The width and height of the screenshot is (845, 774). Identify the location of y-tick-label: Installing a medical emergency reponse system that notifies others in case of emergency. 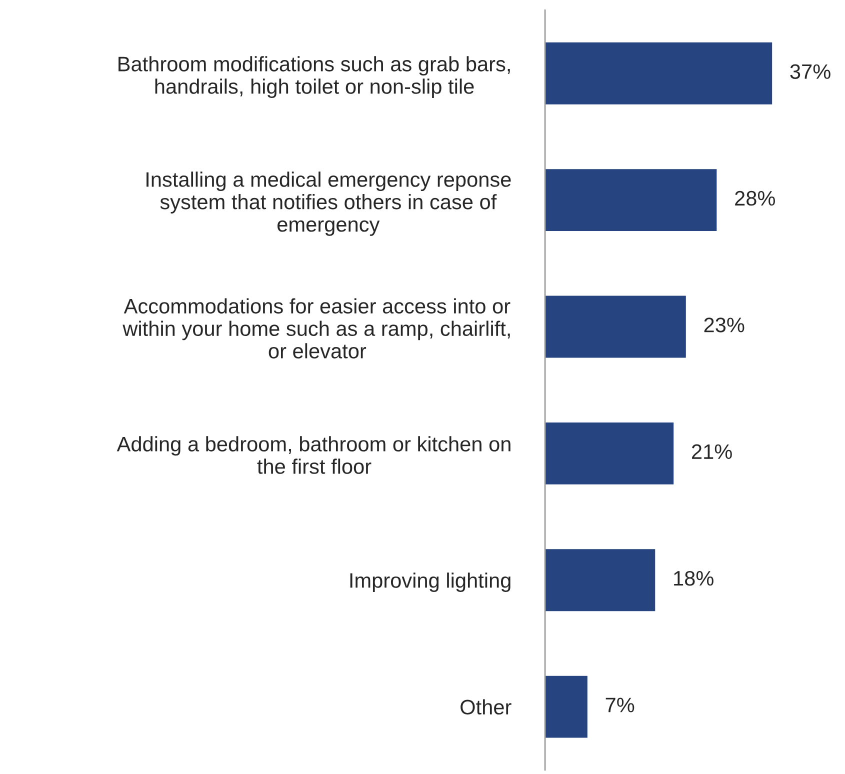
(328, 204).